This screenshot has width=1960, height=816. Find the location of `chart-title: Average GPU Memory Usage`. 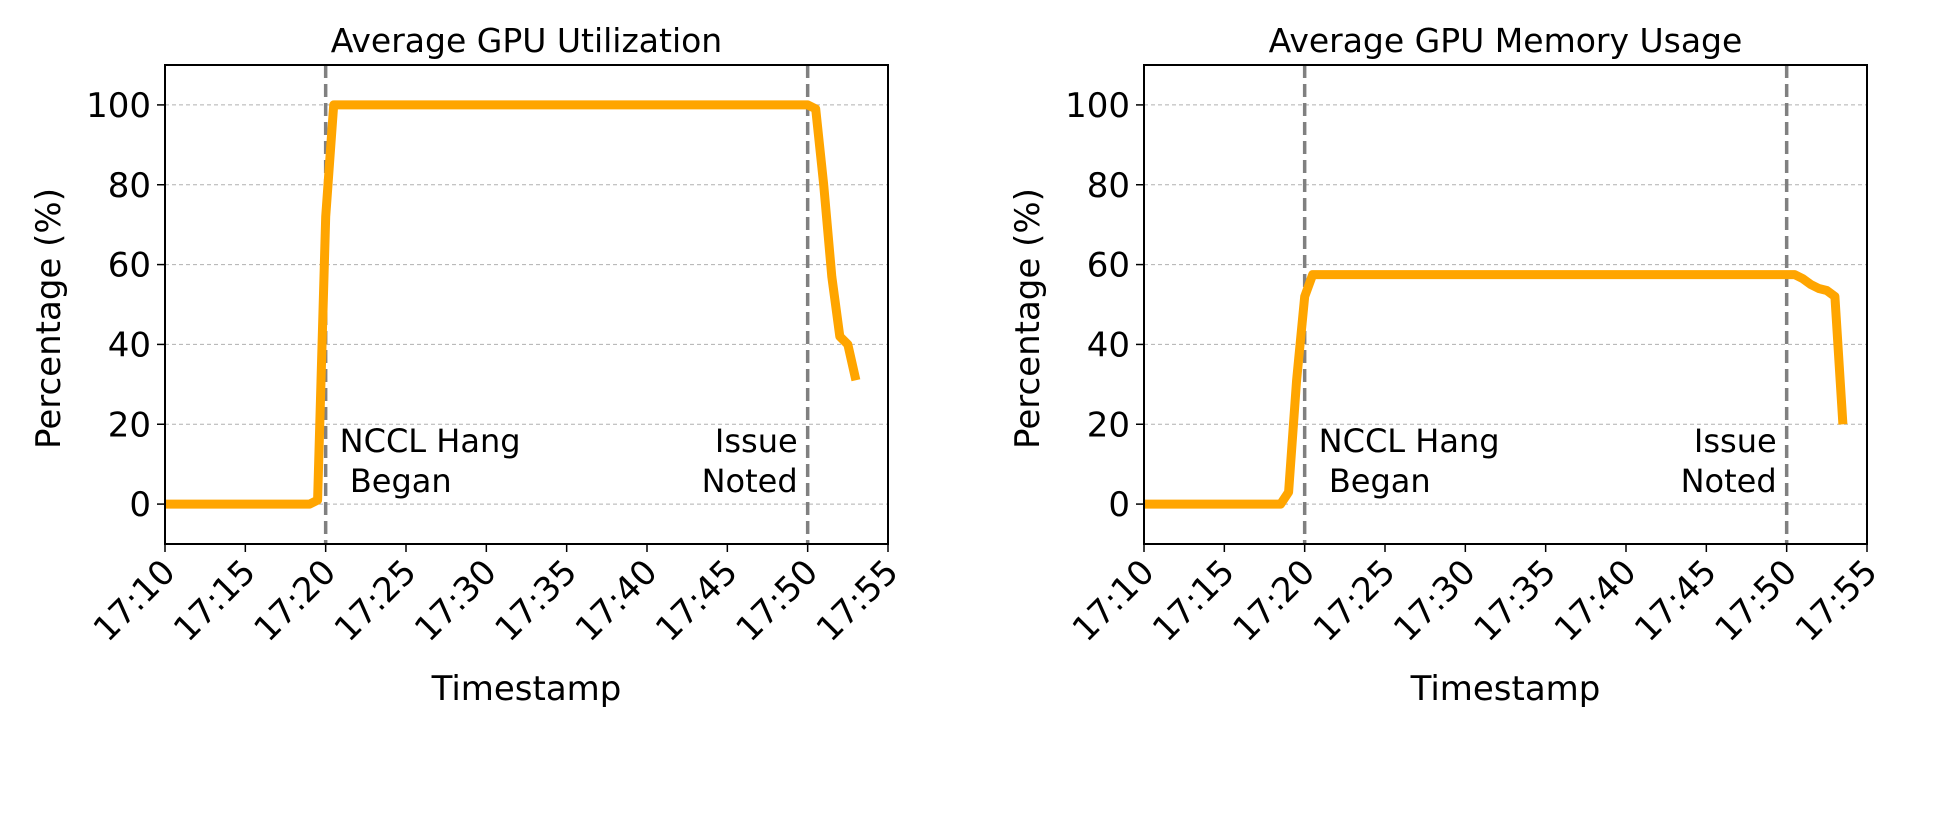

chart-title: Average GPU Memory Usage is located at coordinates (1506, 40).